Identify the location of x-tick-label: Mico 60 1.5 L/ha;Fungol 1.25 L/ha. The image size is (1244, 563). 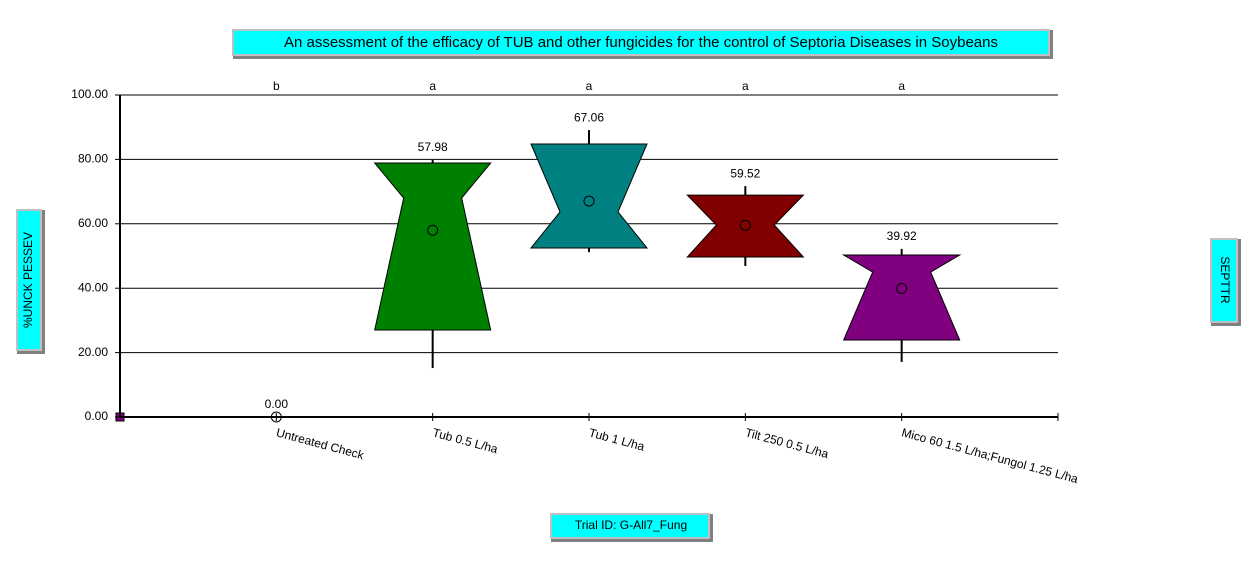
(990, 455).